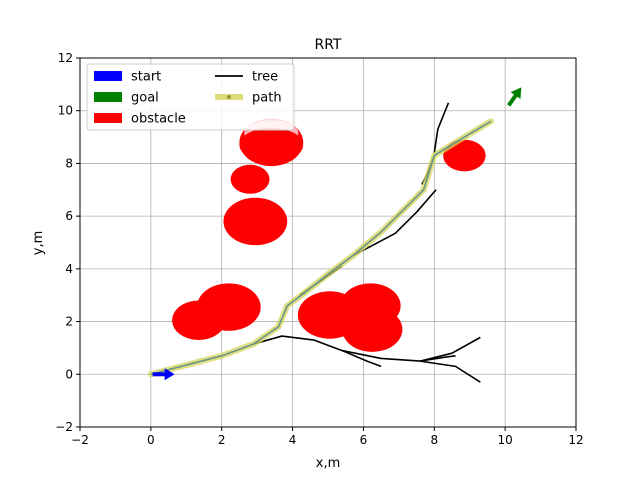 The image size is (640, 485). I want to click on legend-swatch-marker, so click(229, 97).